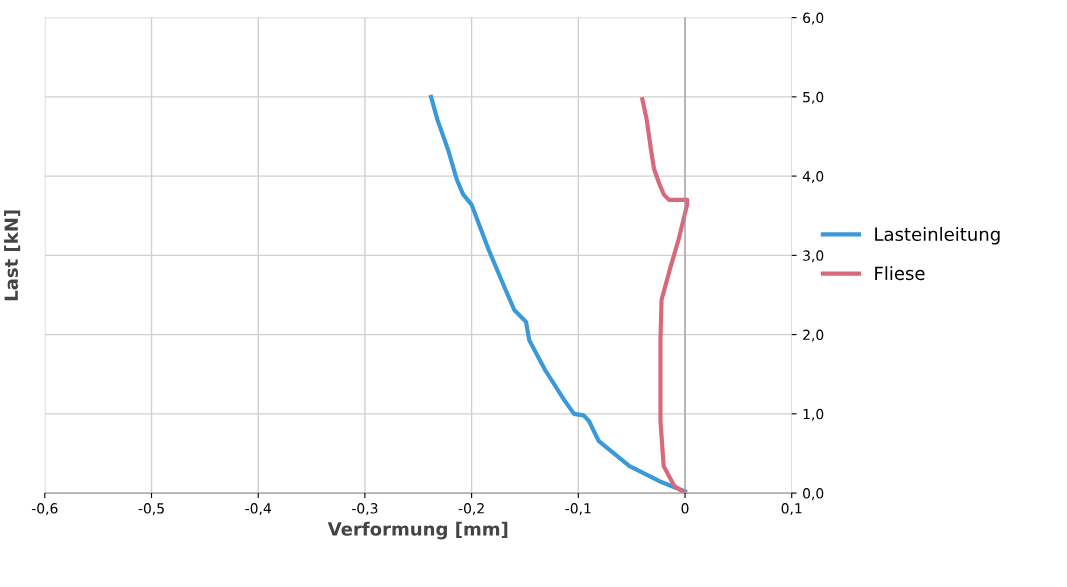  I want to click on legend-label: Fliese, so click(900, 273).